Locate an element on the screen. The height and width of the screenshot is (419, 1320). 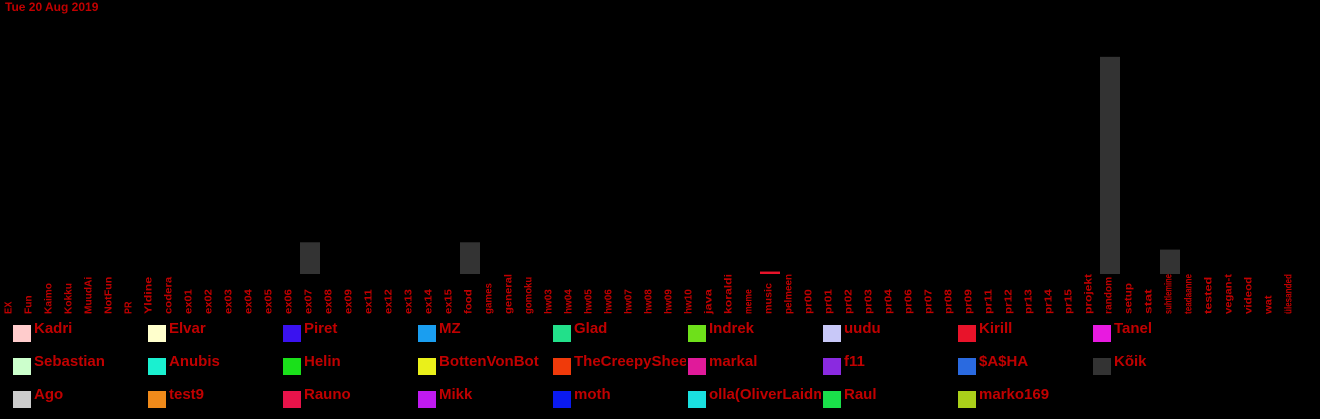
x-tick-label: hw05 is located at coordinates (589, 301).